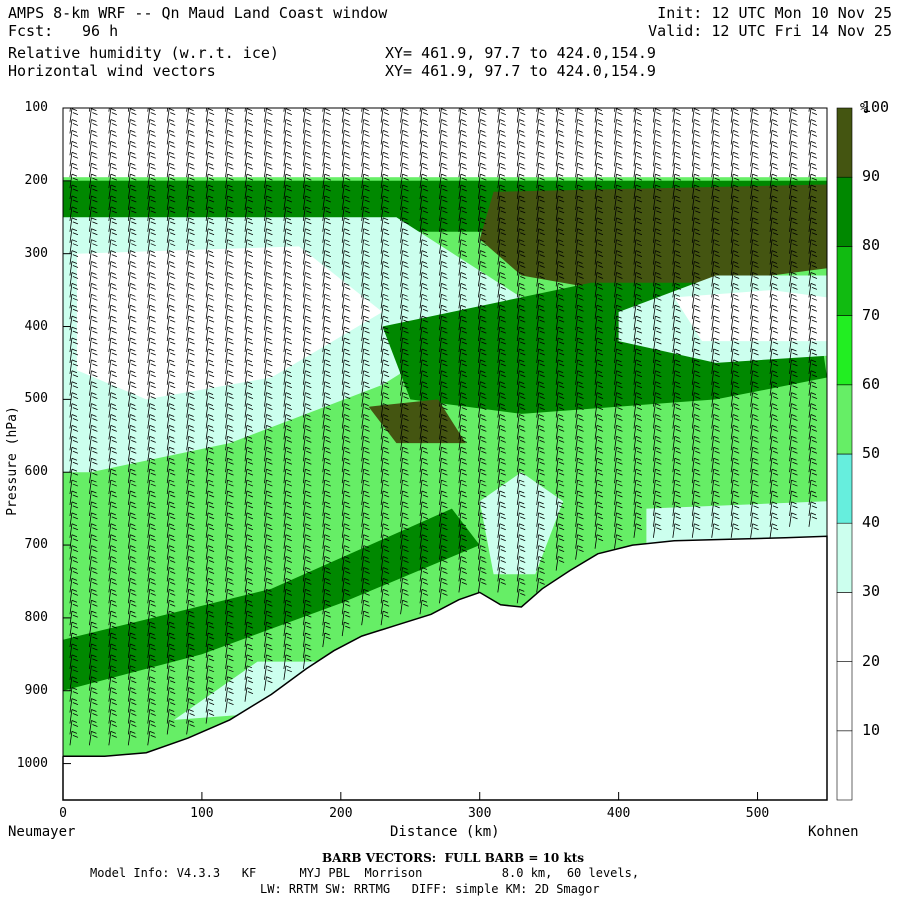 The width and height of the screenshot is (900, 900). Describe the element at coordinates (871, 245) in the screenshot. I see `colorbar-label: 80` at that location.